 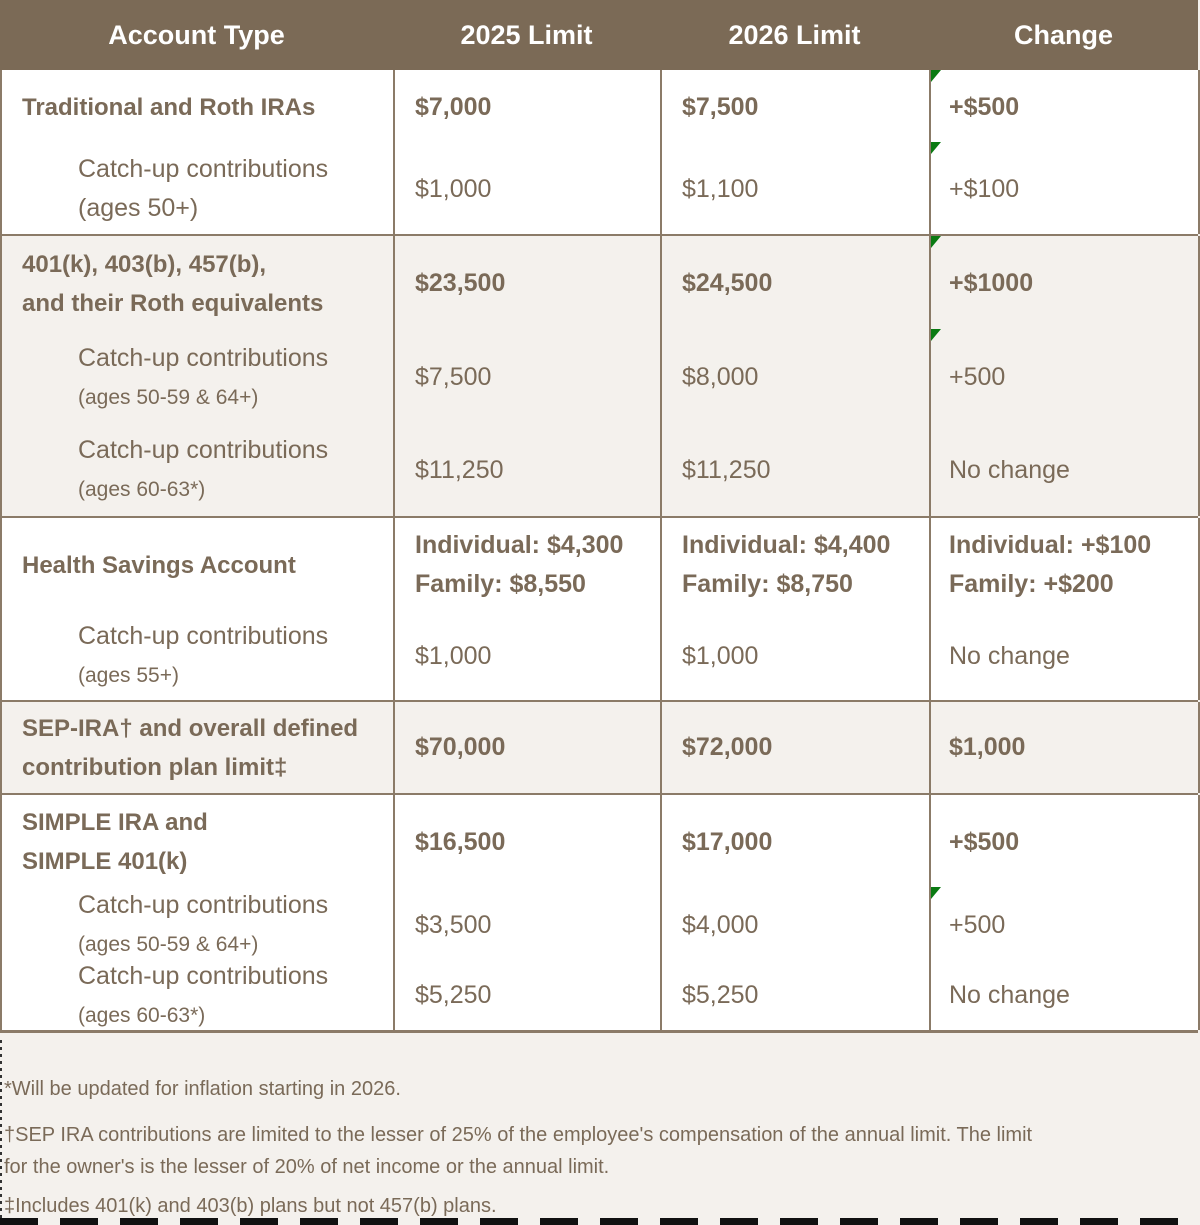 What do you see at coordinates (984, 188) in the screenshot?
I see `sub-change: +$100` at bounding box center [984, 188].